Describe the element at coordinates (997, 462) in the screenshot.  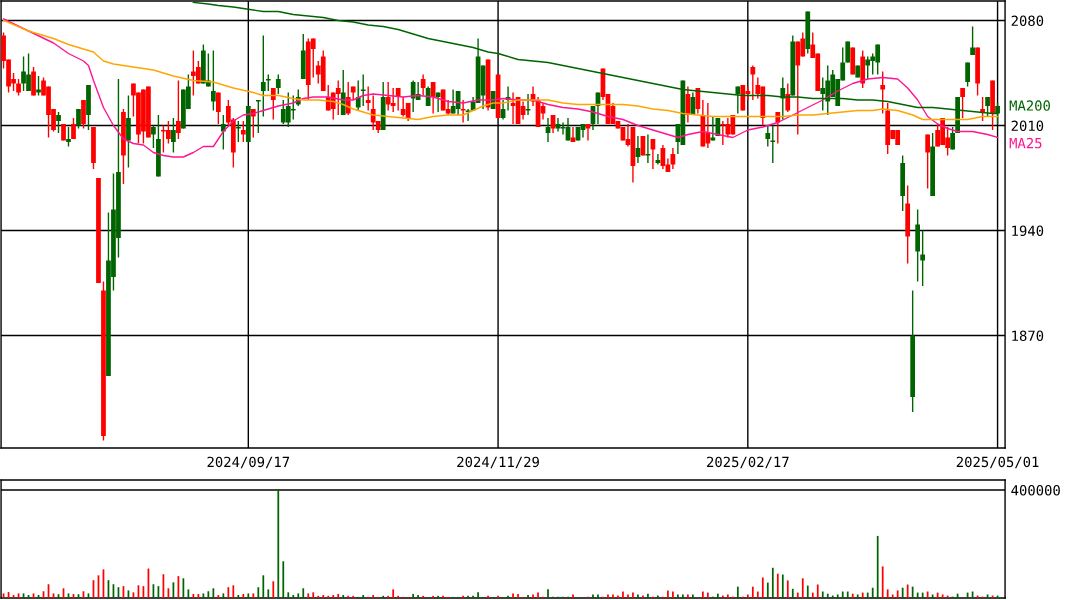
I see `x-tick-label: 2025/05/01` at that location.